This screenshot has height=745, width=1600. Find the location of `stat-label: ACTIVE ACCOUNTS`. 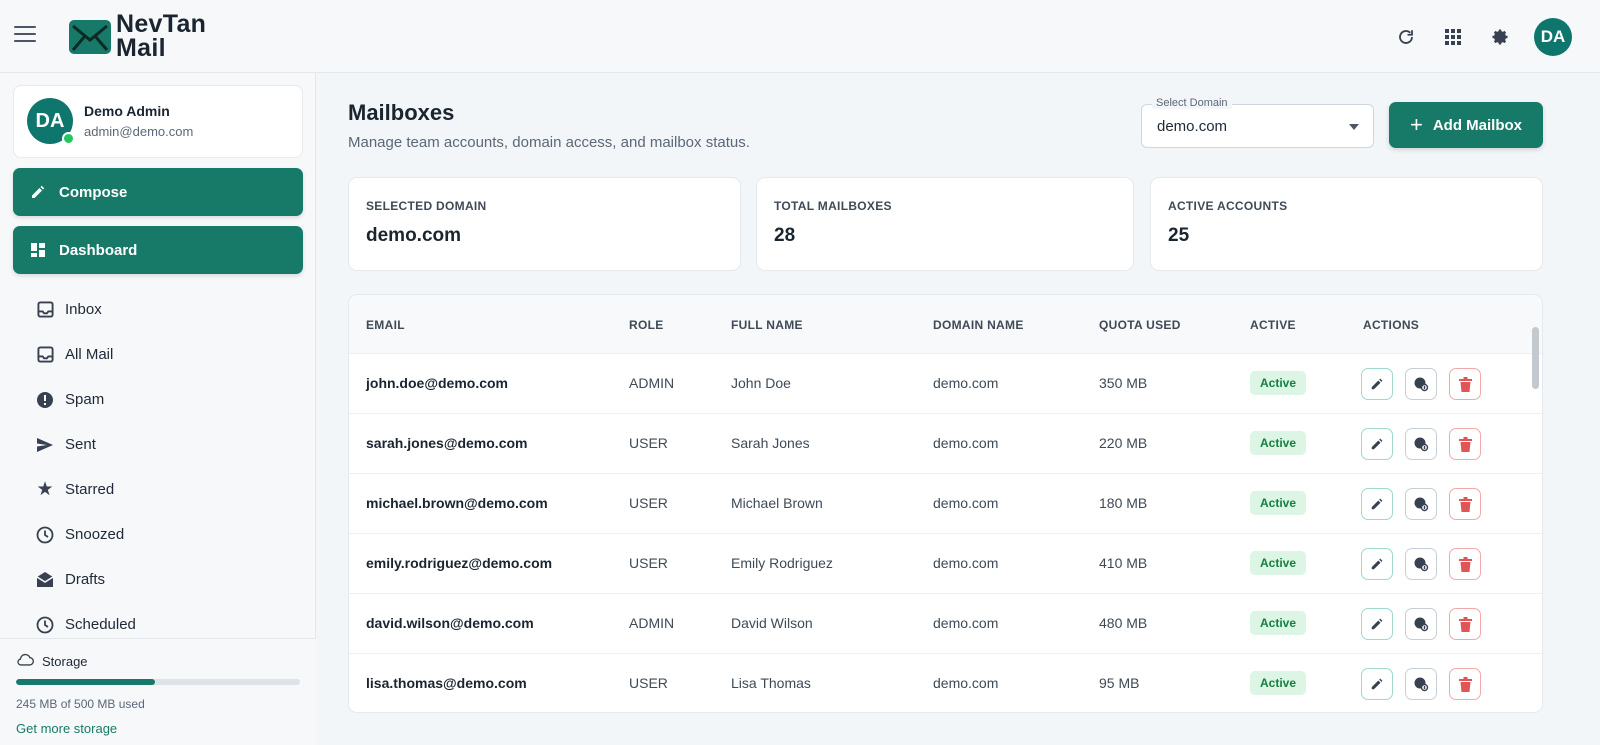

stat-label: ACTIVE ACCOUNTS is located at coordinates (1228, 206).